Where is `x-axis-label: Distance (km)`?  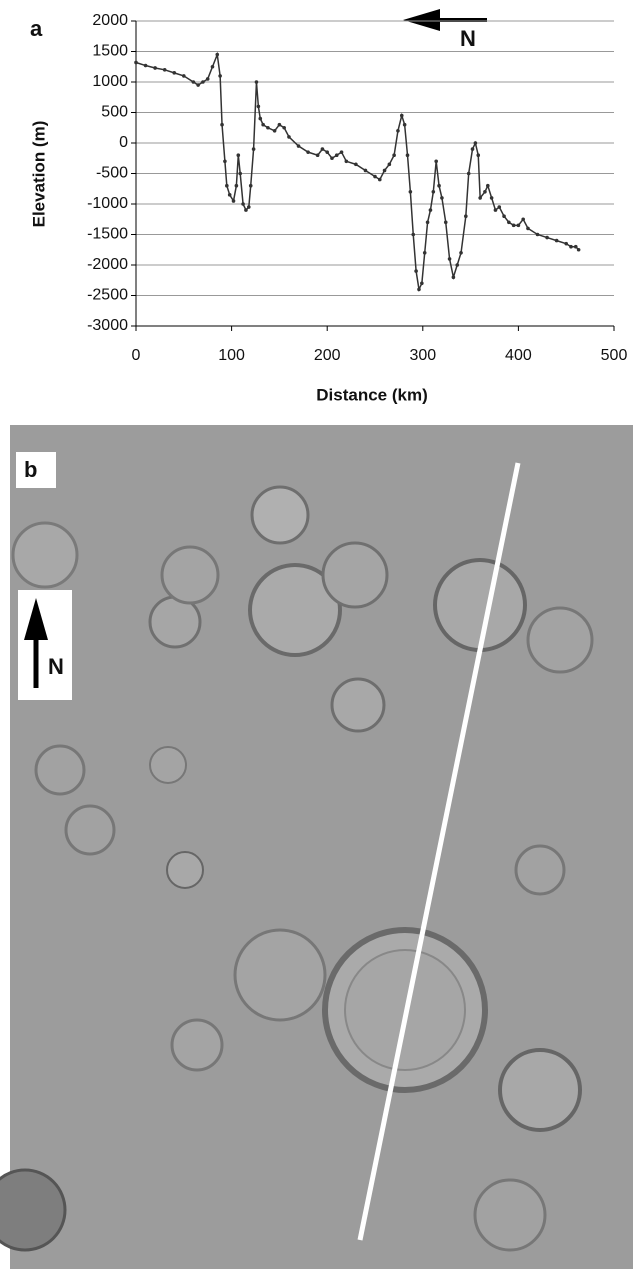 x-axis-label: Distance (km) is located at coordinates (371, 394).